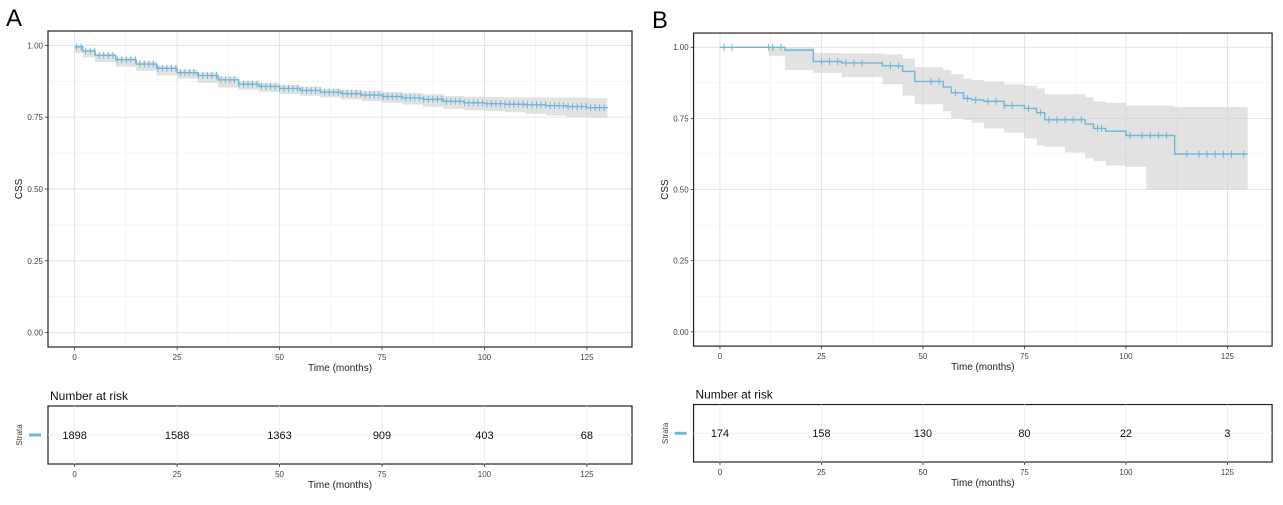  Describe the element at coordinates (14, 18) in the screenshot. I see `panel-letter: A` at that location.